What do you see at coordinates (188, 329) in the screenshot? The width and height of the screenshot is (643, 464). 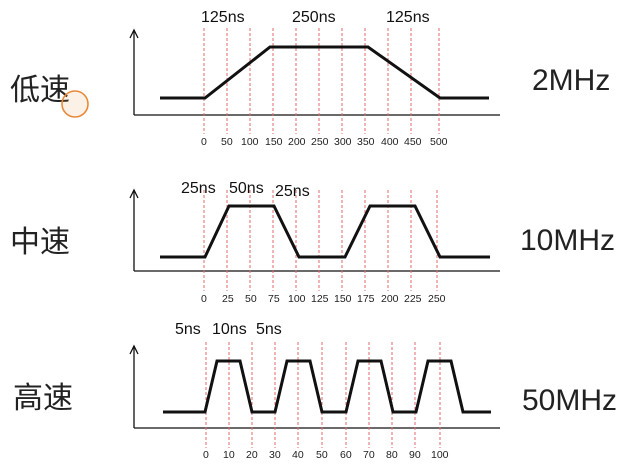 I see `annotation-rise-high: 5ns` at bounding box center [188, 329].